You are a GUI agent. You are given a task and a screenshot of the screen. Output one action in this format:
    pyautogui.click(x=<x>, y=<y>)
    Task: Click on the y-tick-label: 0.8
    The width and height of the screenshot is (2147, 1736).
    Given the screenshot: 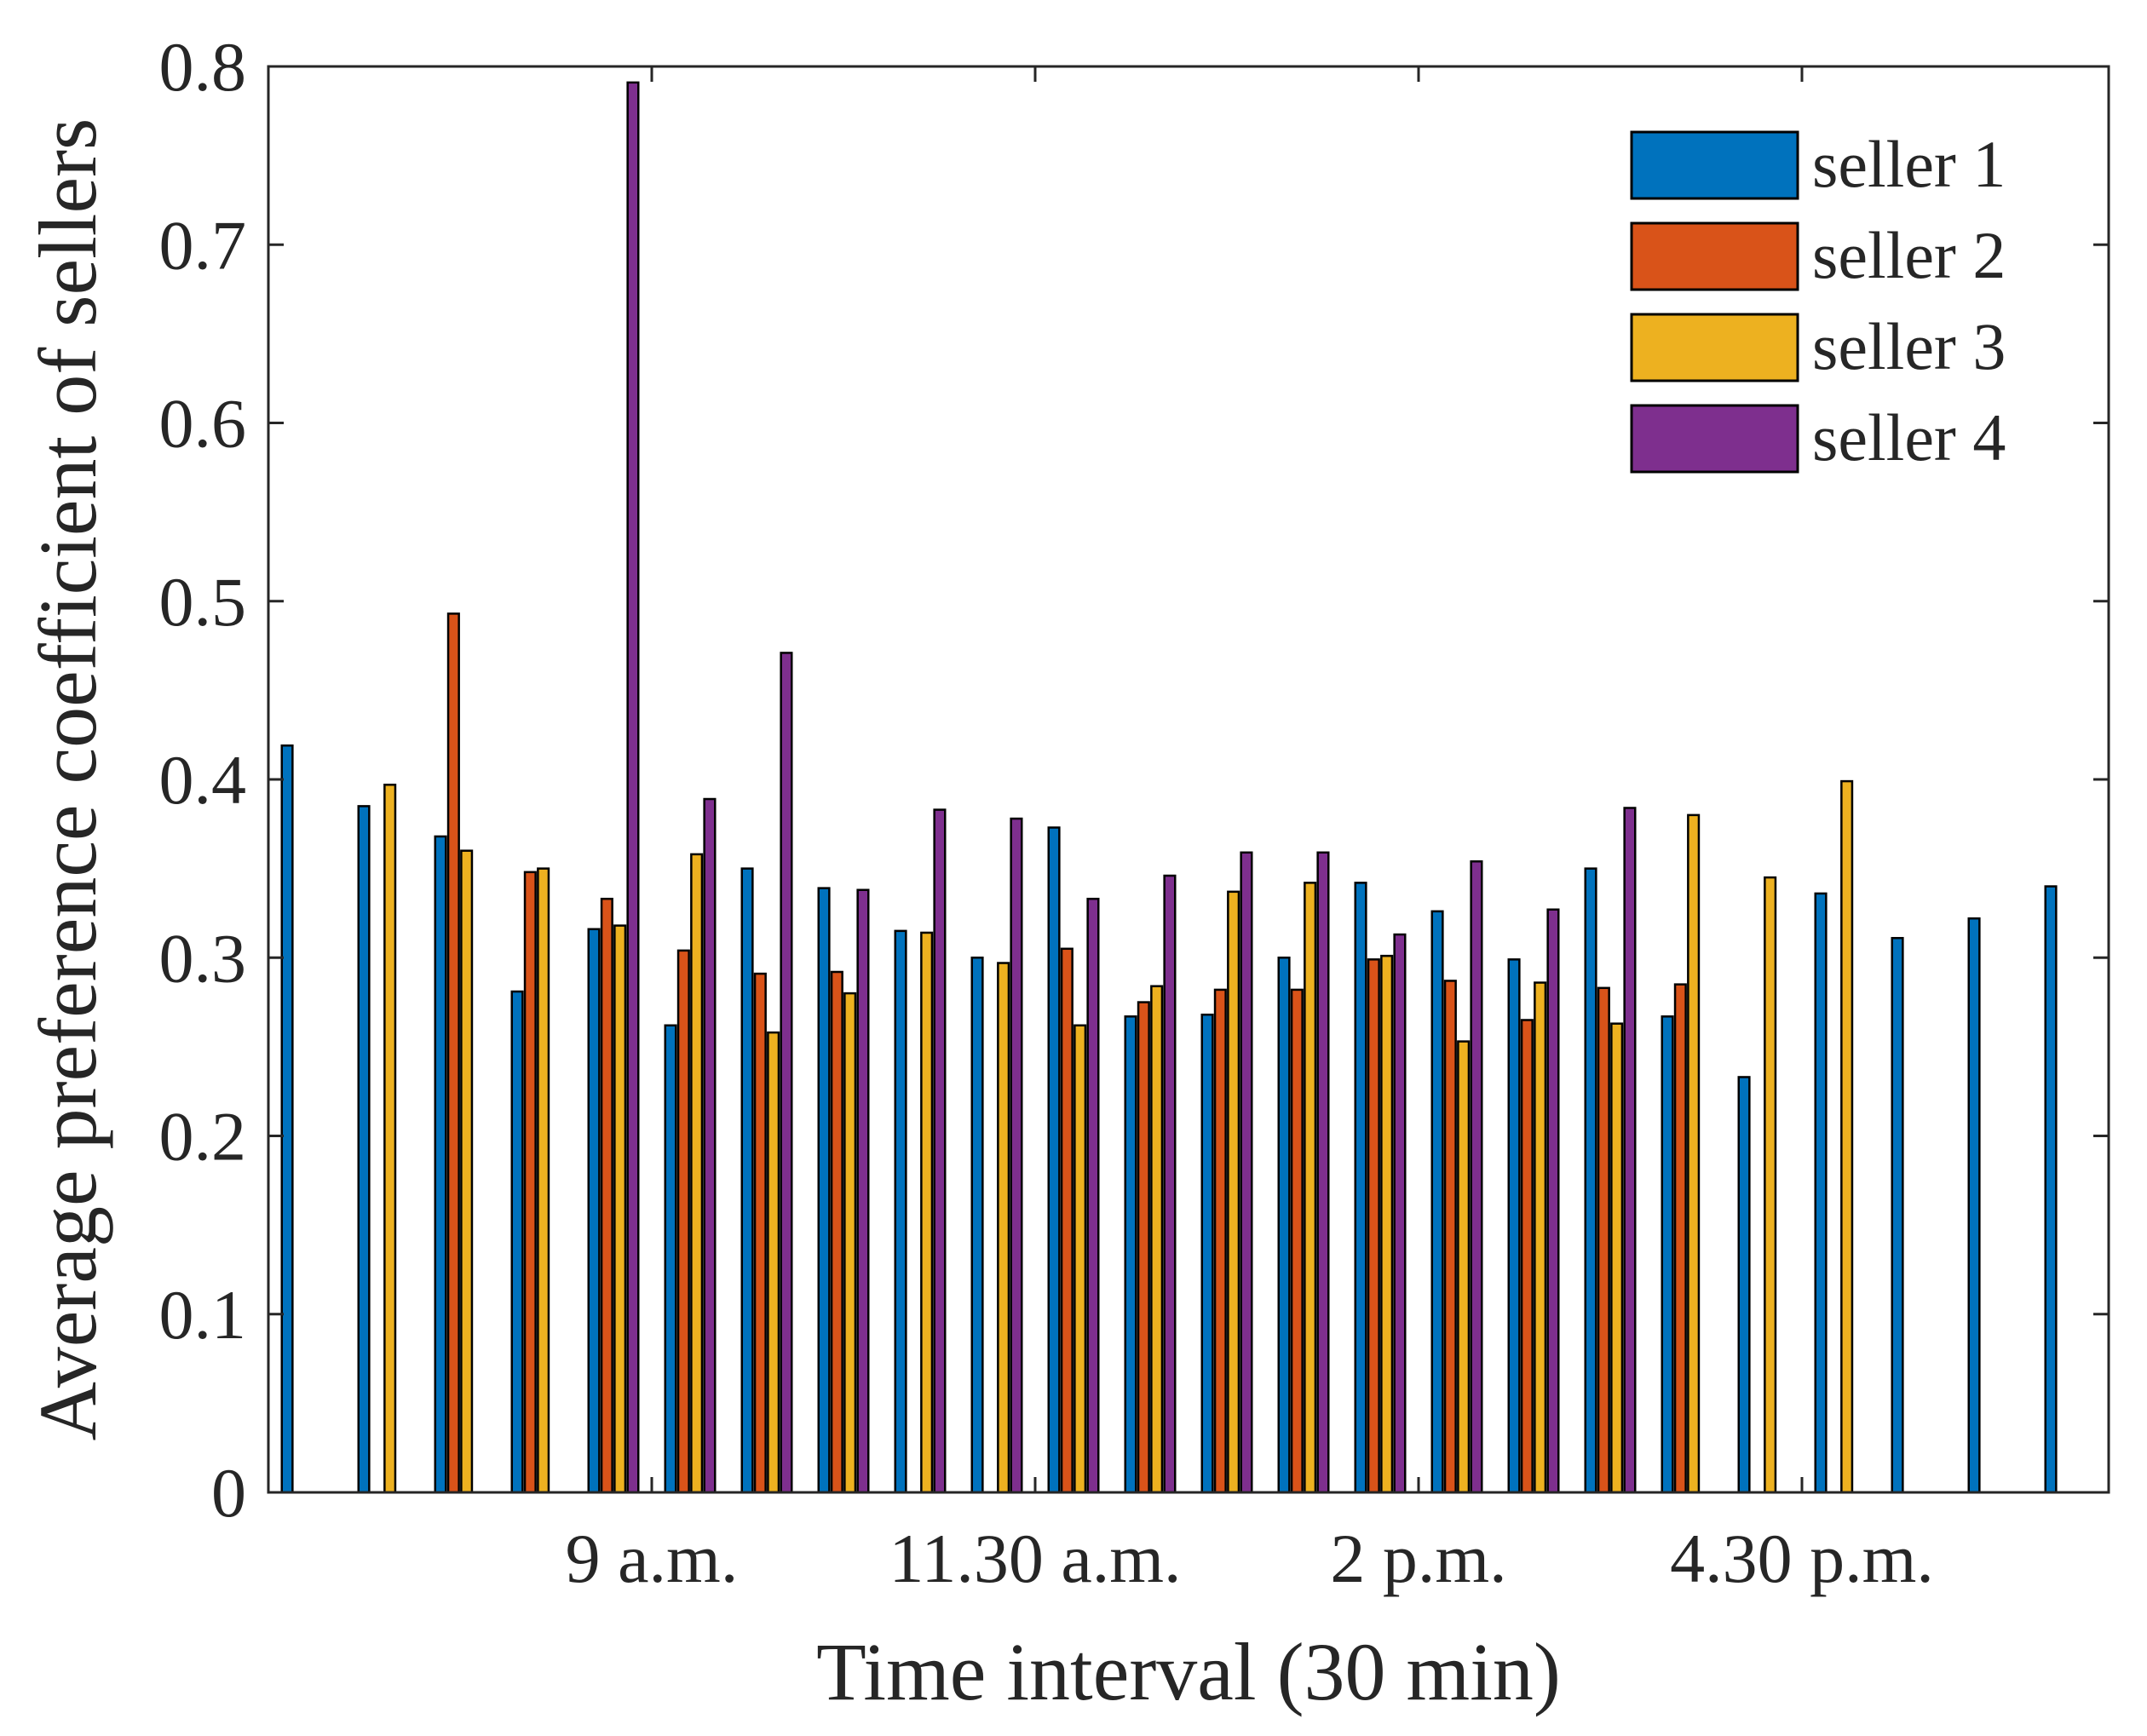 What is the action you would take?
    pyautogui.click(x=203, y=67)
    